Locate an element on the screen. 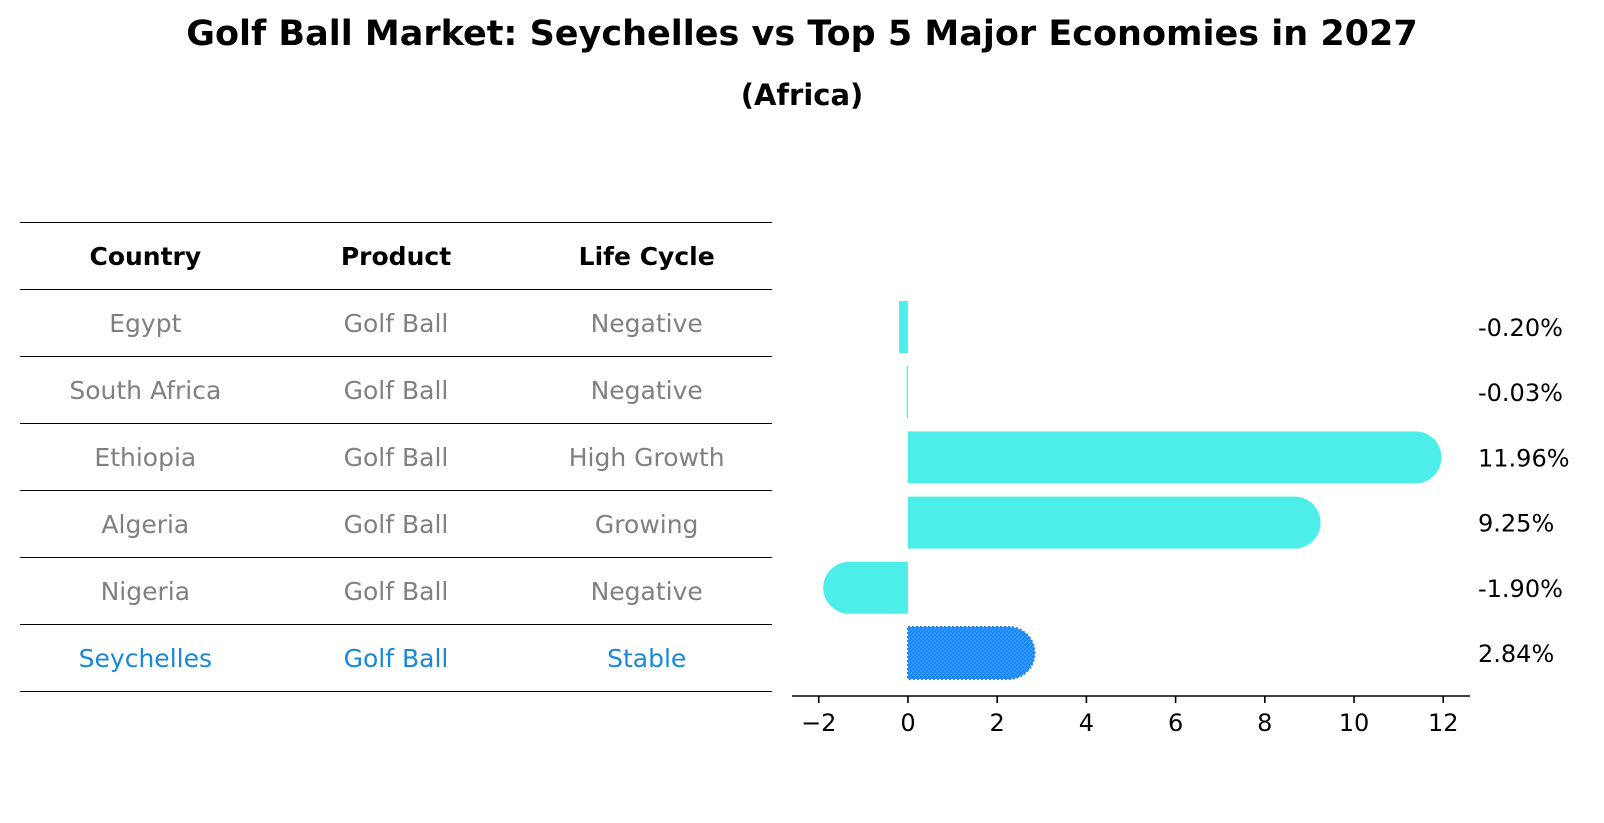 This screenshot has height=823, width=1604. x-tick-label: 12 is located at coordinates (1443, 723).